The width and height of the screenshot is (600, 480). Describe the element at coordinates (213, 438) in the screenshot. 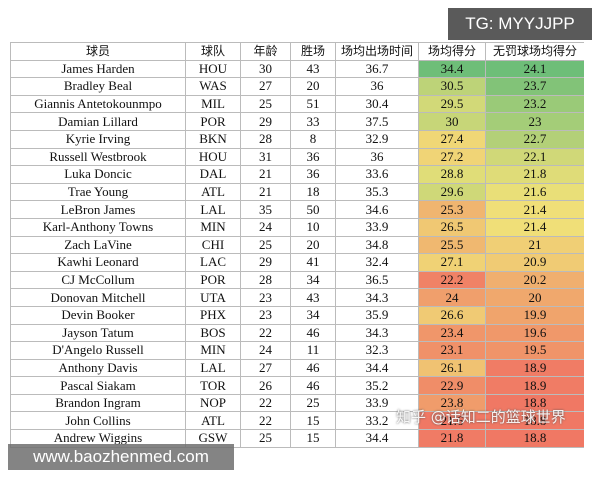

I see `stat-cell: GSW` at that location.